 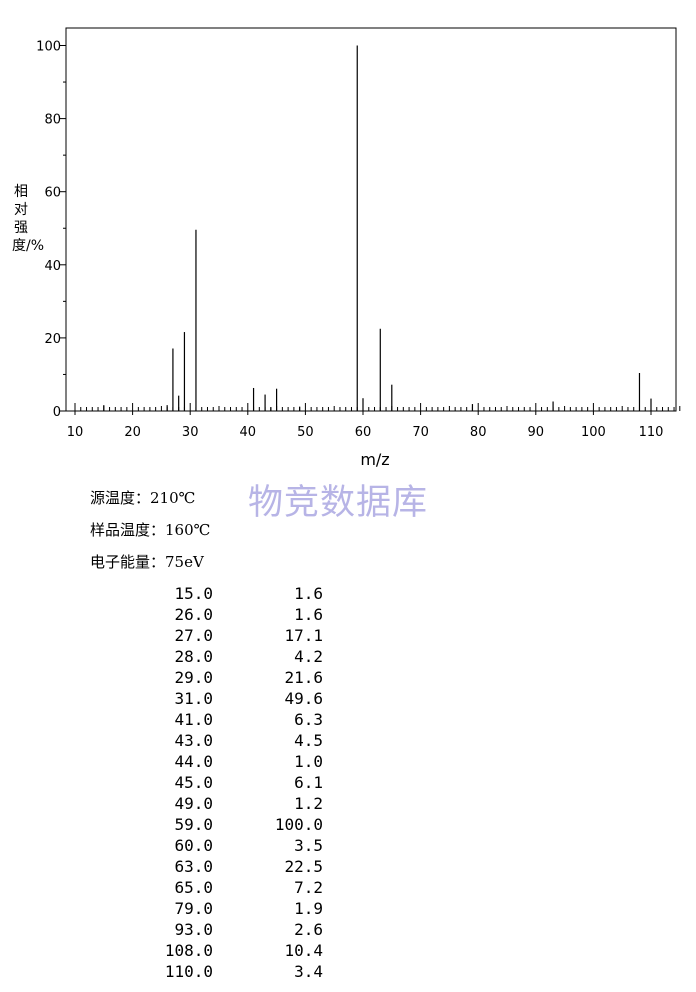 I want to click on peak-mz: 41.0, so click(x=193, y=719).